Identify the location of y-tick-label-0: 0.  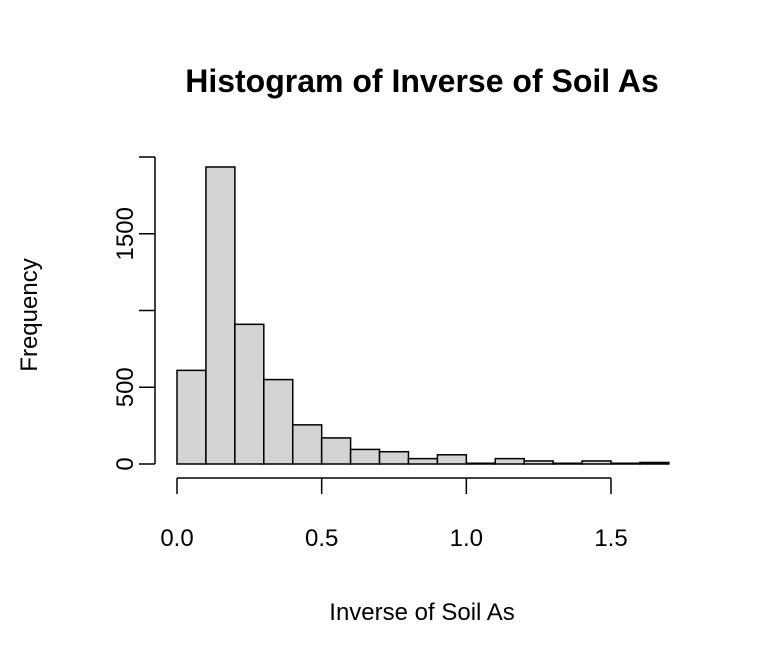
(125, 463).